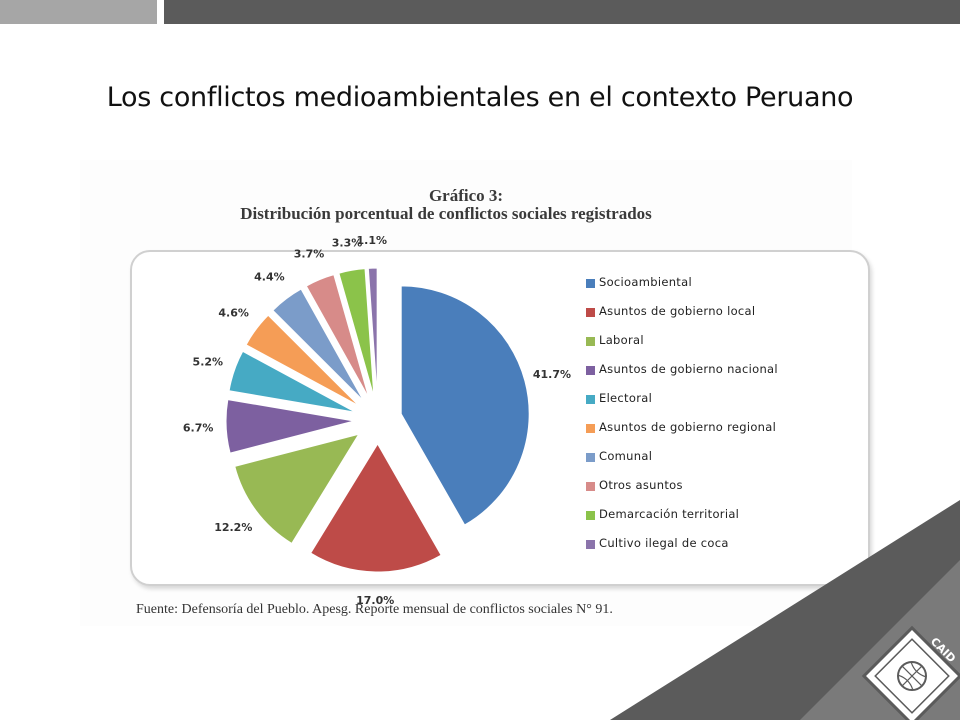 This screenshot has width=960, height=720. I want to click on chart-title: Gráfico 3:, so click(466, 195).